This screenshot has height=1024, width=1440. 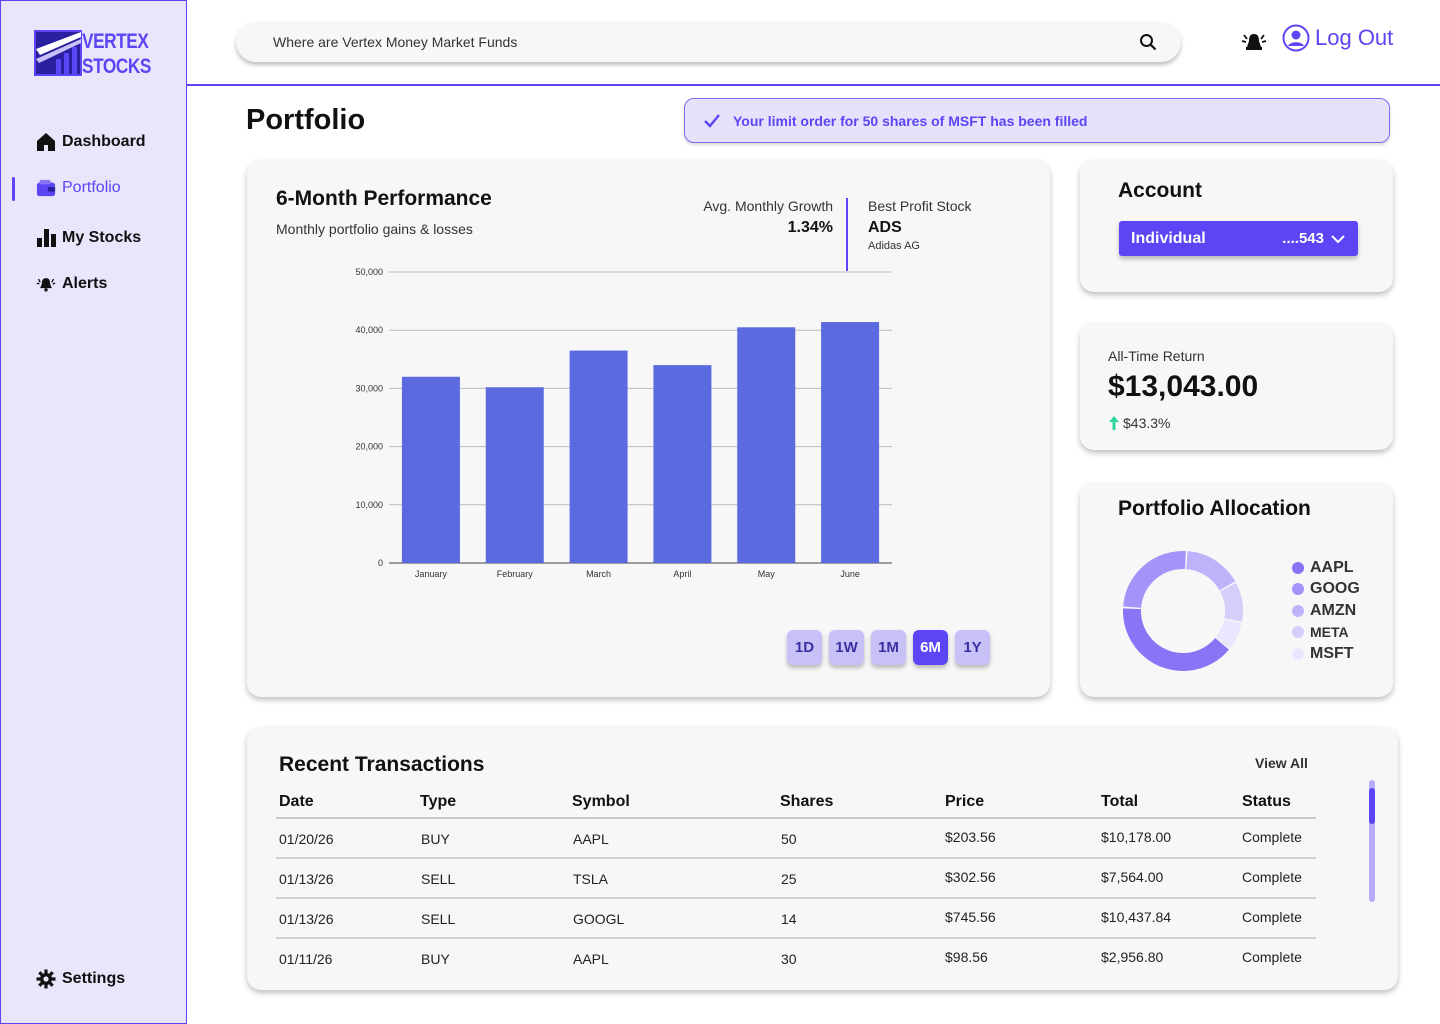 What do you see at coordinates (1329, 632) in the screenshot?
I see `legend-label: META` at bounding box center [1329, 632].